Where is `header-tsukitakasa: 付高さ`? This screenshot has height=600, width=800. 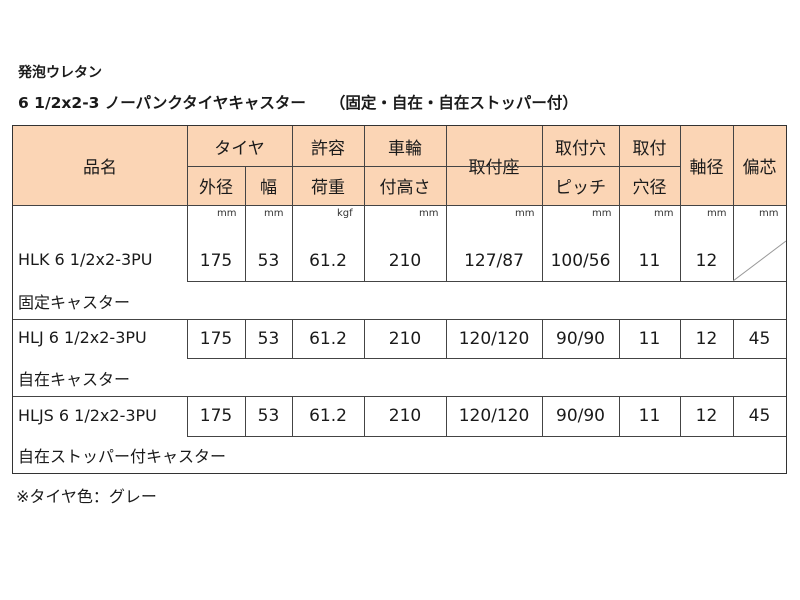
header-tsukitakasa: 付高さ is located at coordinates (405, 185).